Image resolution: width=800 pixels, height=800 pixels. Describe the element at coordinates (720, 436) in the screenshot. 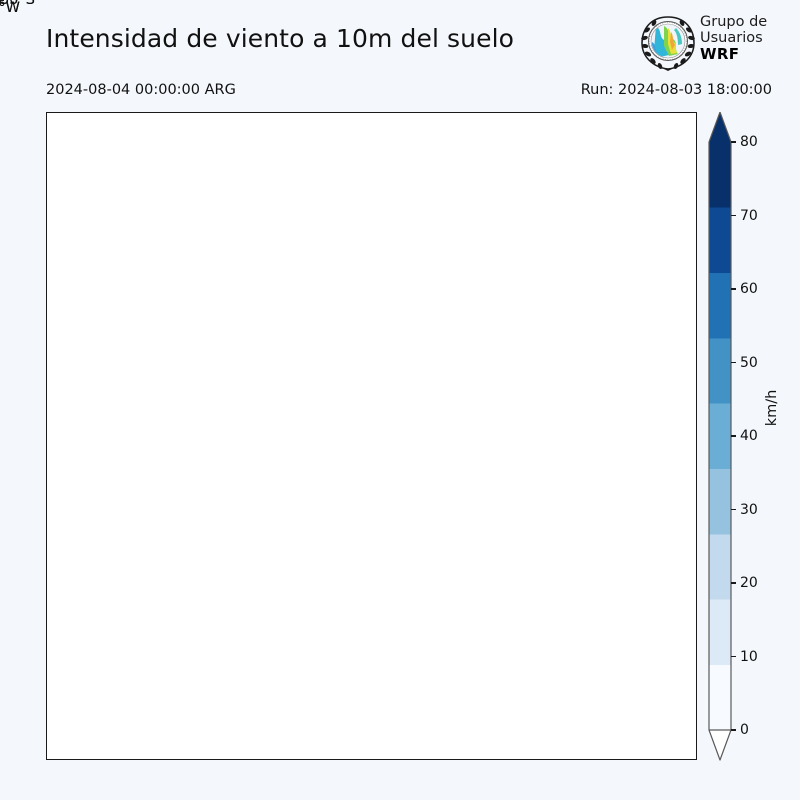

I see `colorbar-canvas` at that location.